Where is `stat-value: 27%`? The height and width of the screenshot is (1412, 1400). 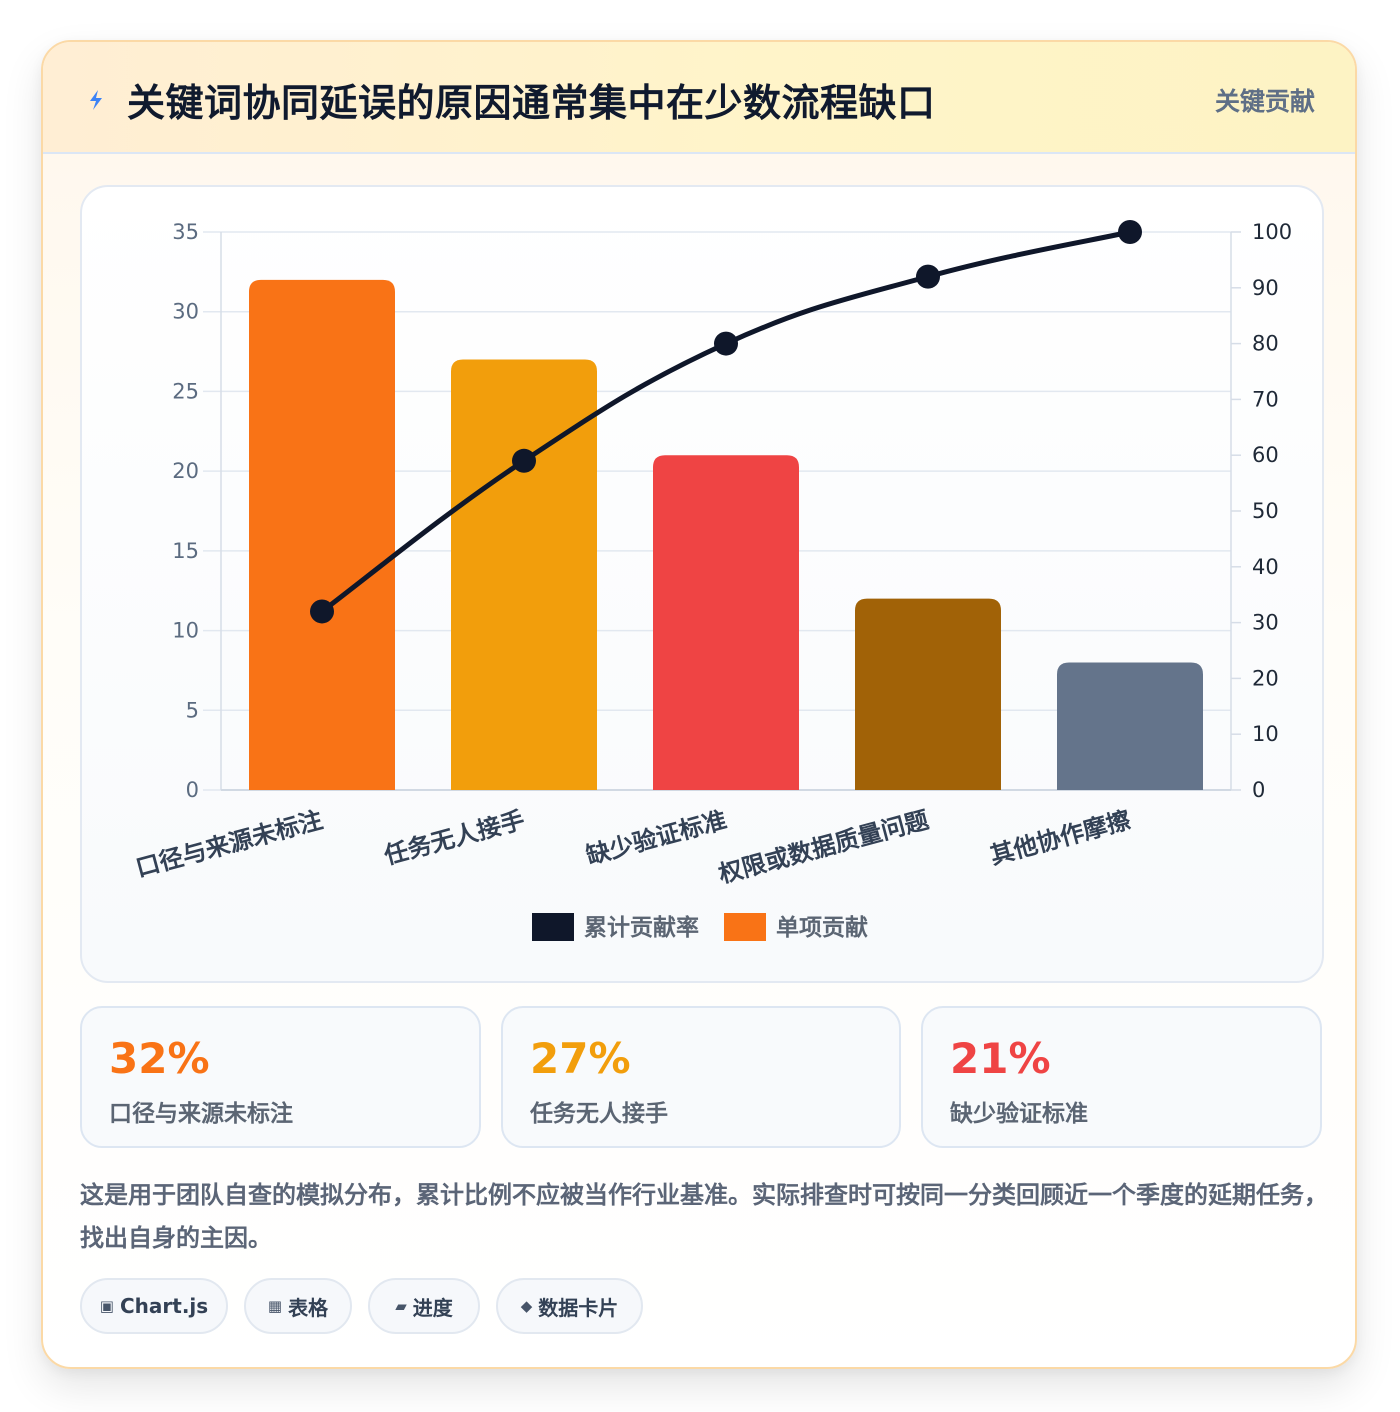
stat-value: 27% is located at coordinates (580, 1058).